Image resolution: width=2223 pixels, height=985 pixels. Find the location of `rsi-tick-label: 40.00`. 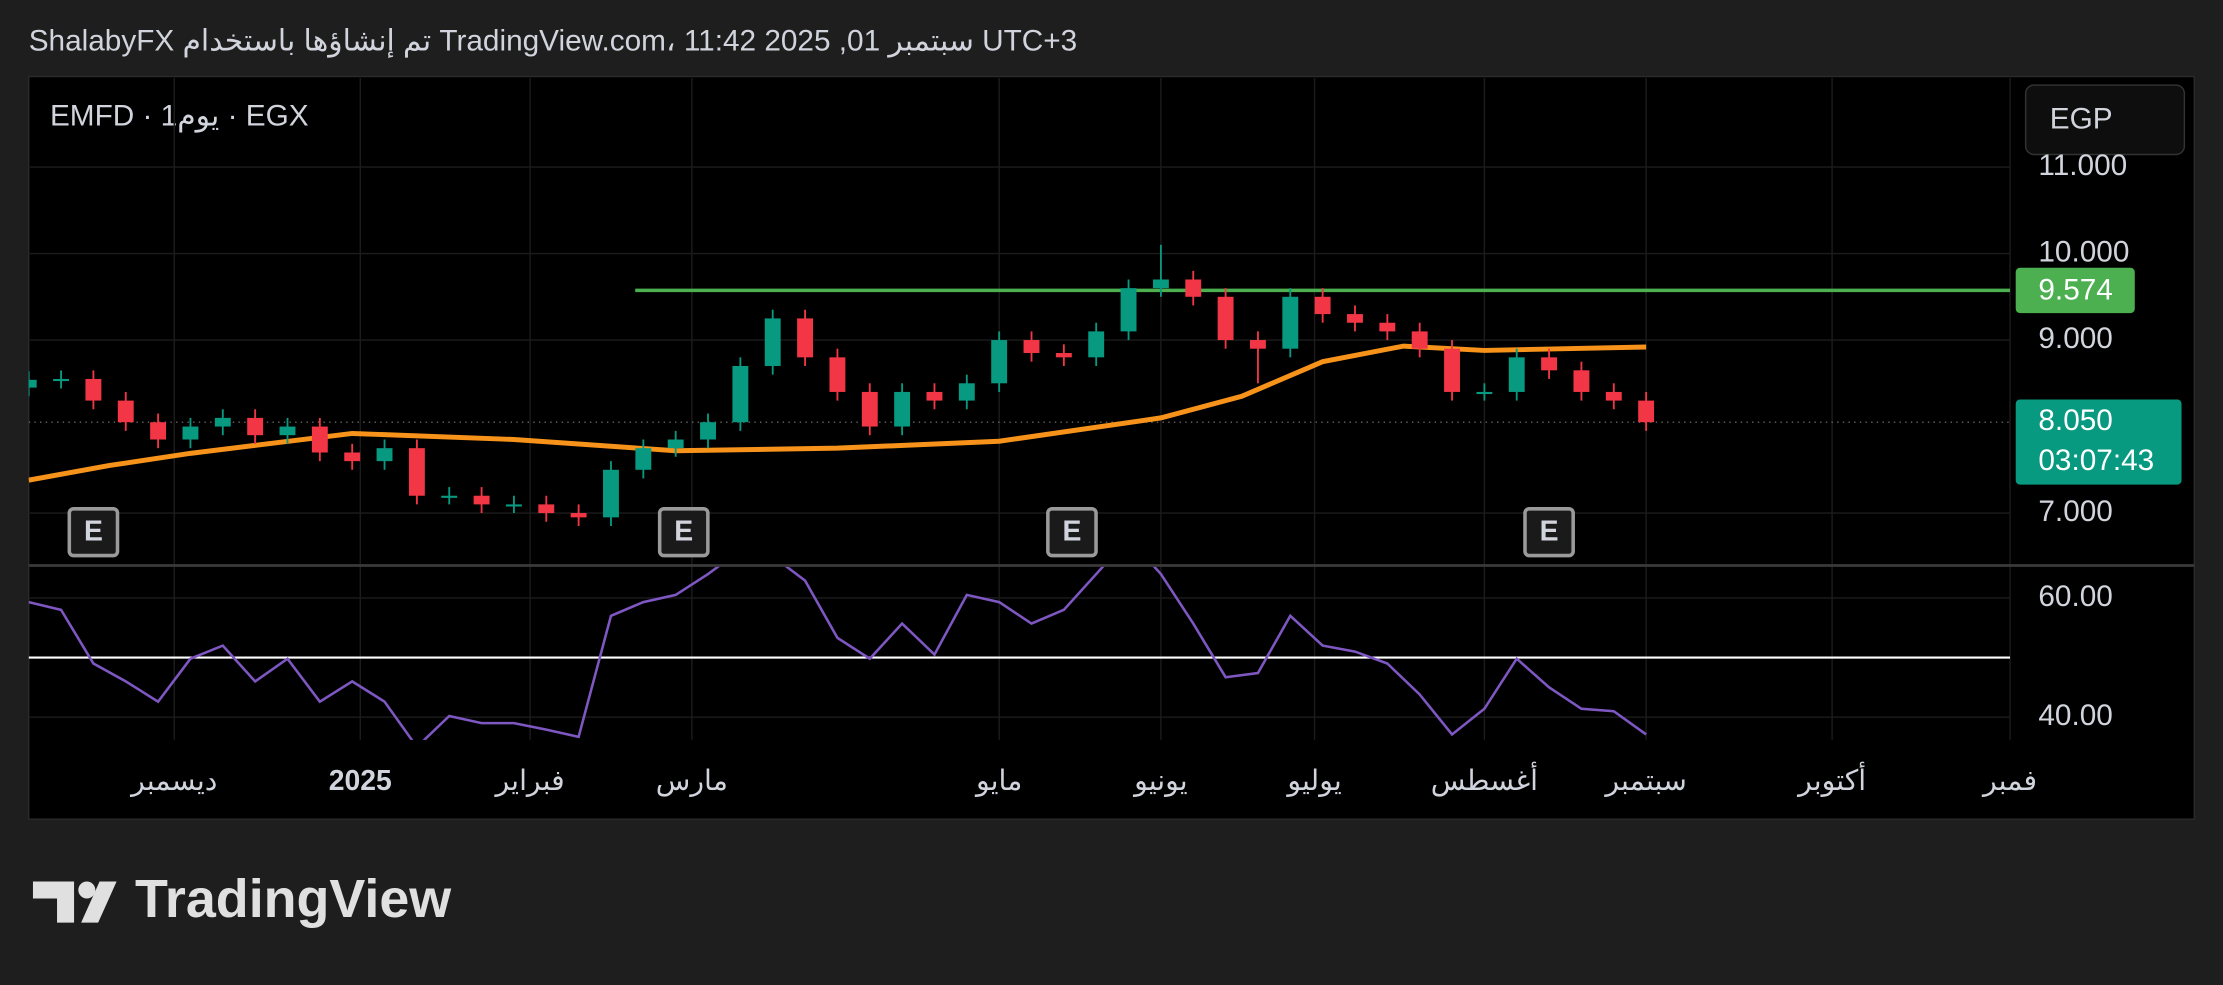

rsi-tick-label: 40.00 is located at coordinates (2075, 715).